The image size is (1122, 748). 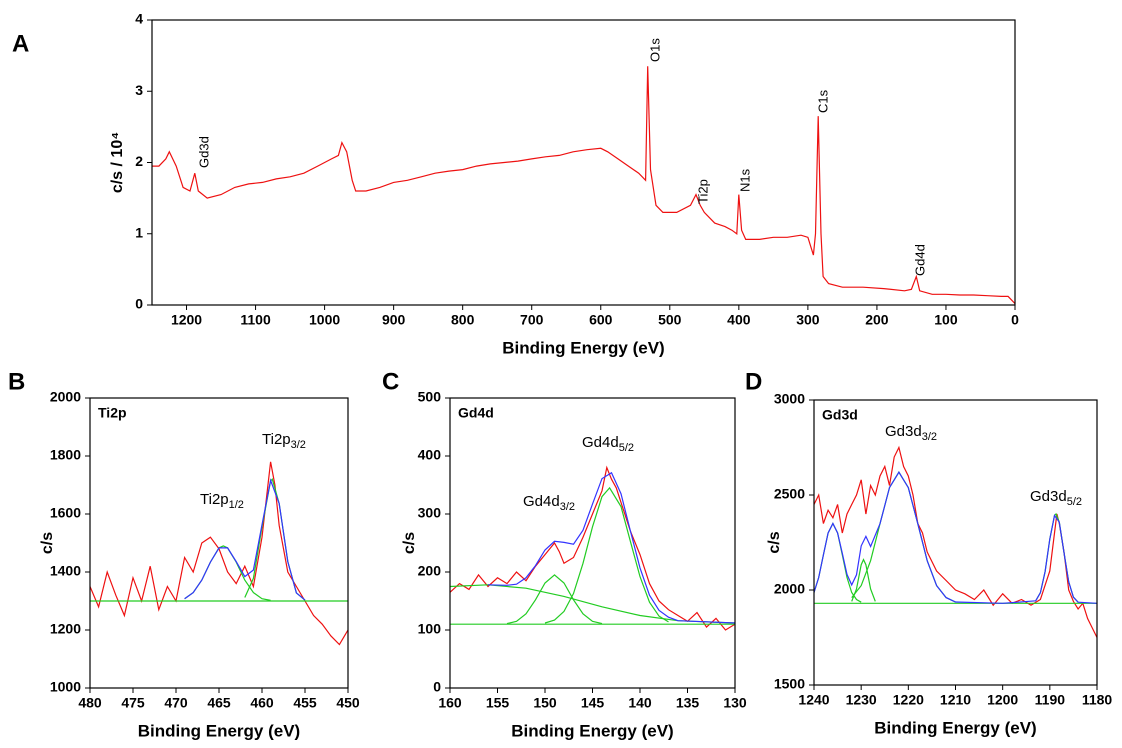 I want to click on panel-label: B, so click(x=16, y=381).